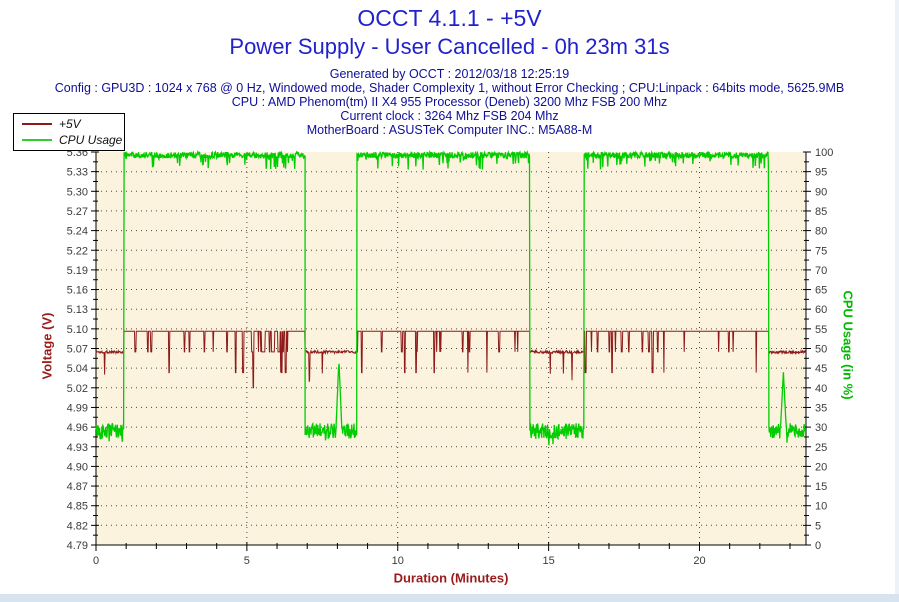  Describe the element at coordinates (77, 232) in the screenshot. I see `svg-text: 5.24` at that location.